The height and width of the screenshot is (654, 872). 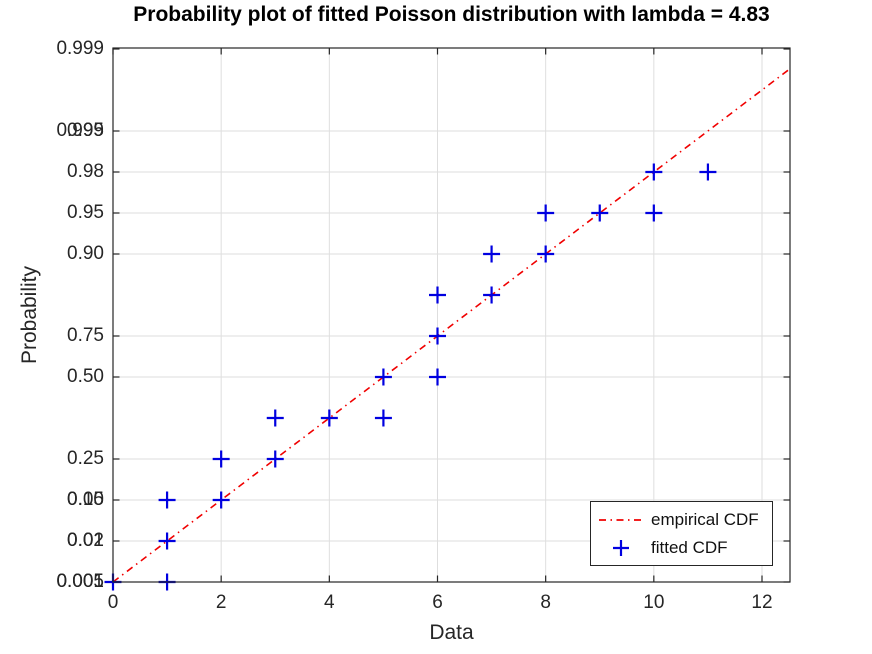 I want to click on x-tick-label: 10, so click(x=654, y=602).